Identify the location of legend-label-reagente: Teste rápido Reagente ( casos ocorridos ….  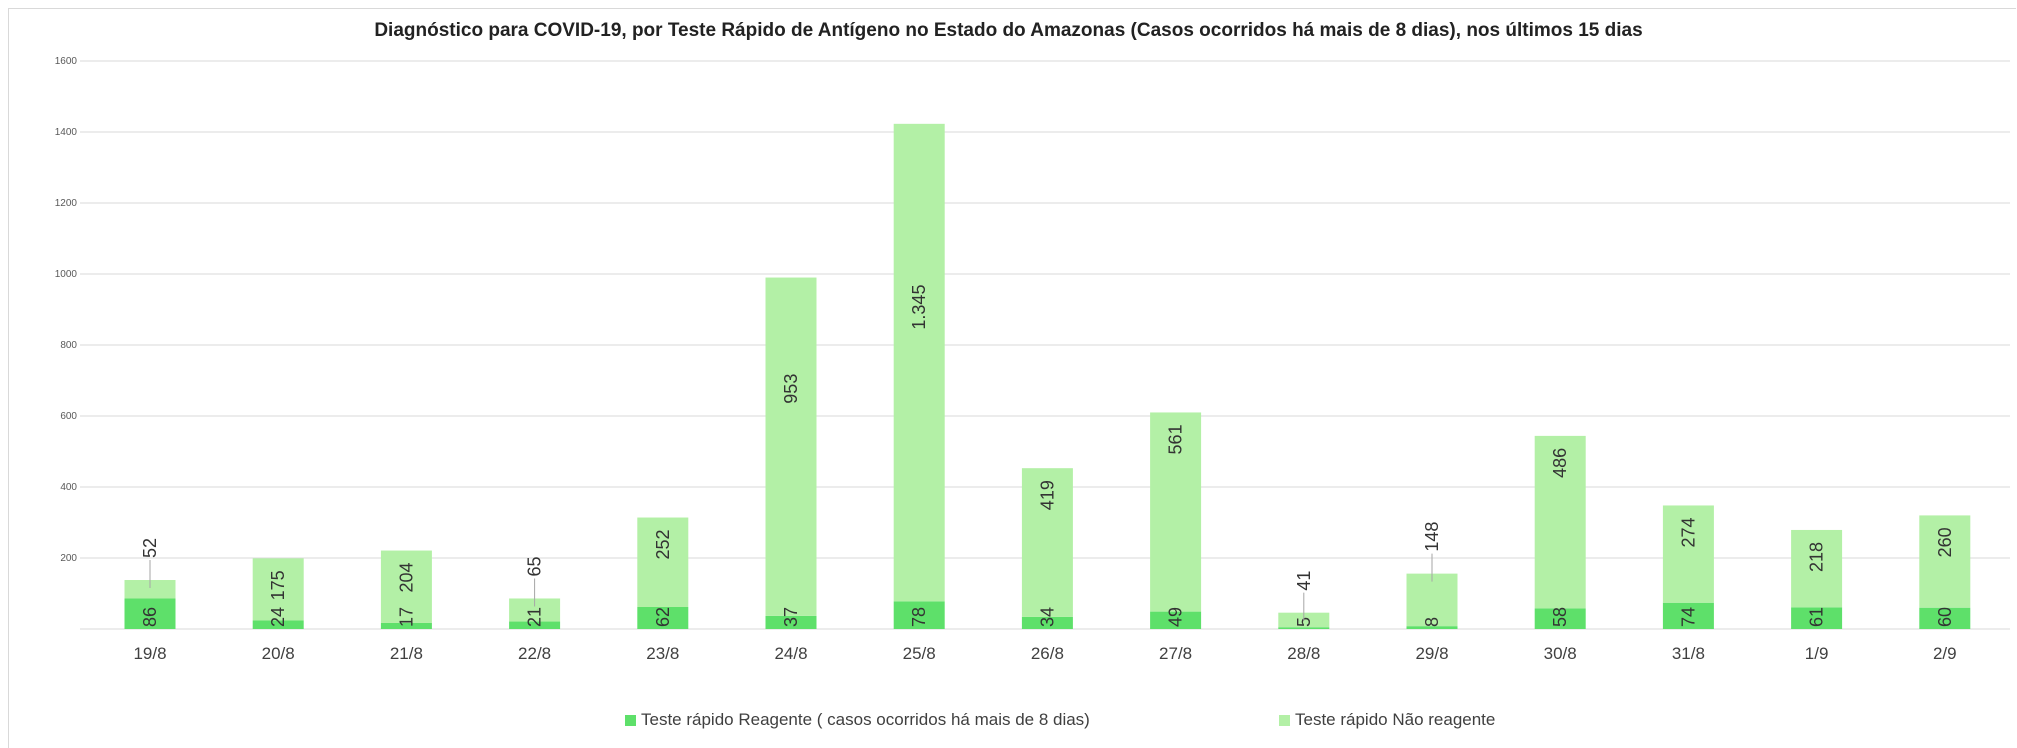
(865, 719).